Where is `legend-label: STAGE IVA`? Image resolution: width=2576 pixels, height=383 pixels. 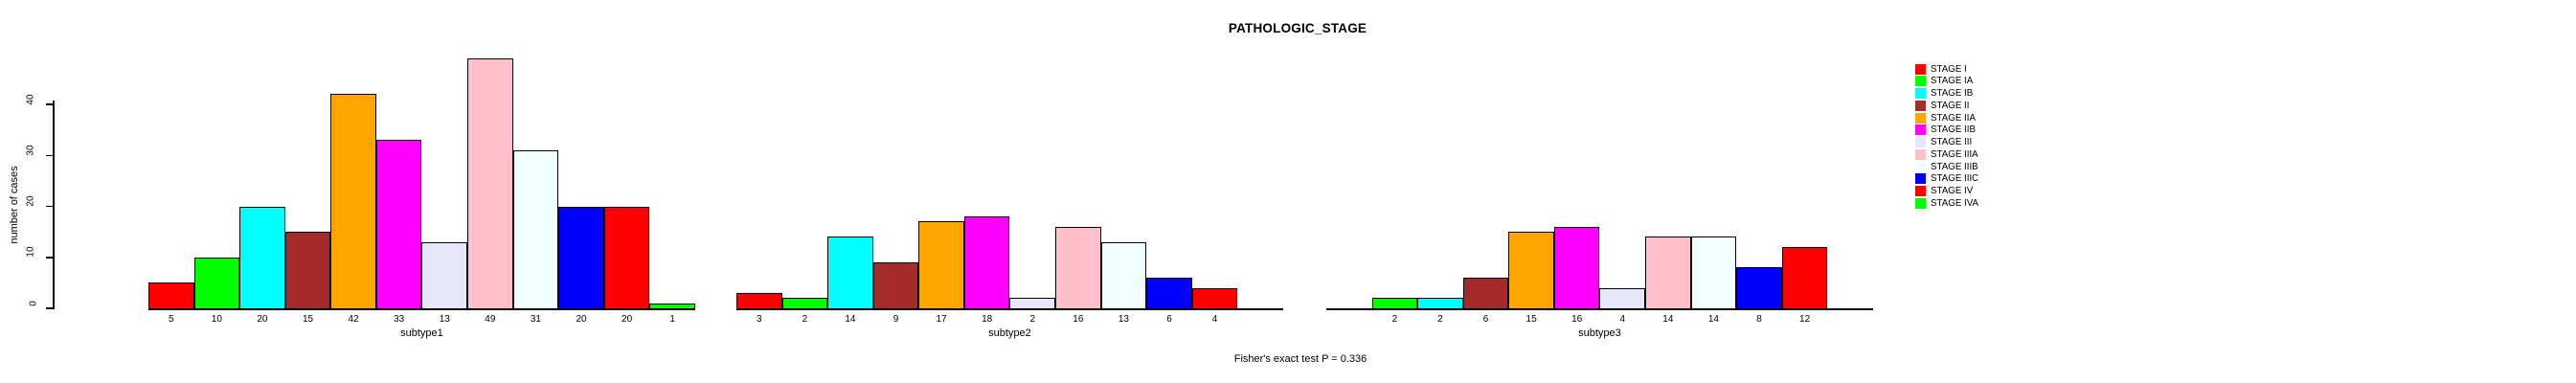 legend-label: STAGE IVA is located at coordinates (1955, 203).